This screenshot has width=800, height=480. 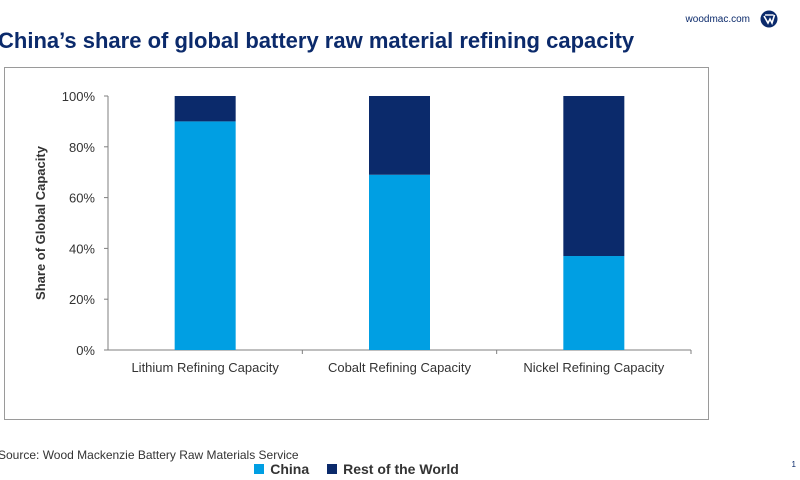 I want to click on x-tick-label: Lithium Refining Capacity, so click(x=205, y=367).